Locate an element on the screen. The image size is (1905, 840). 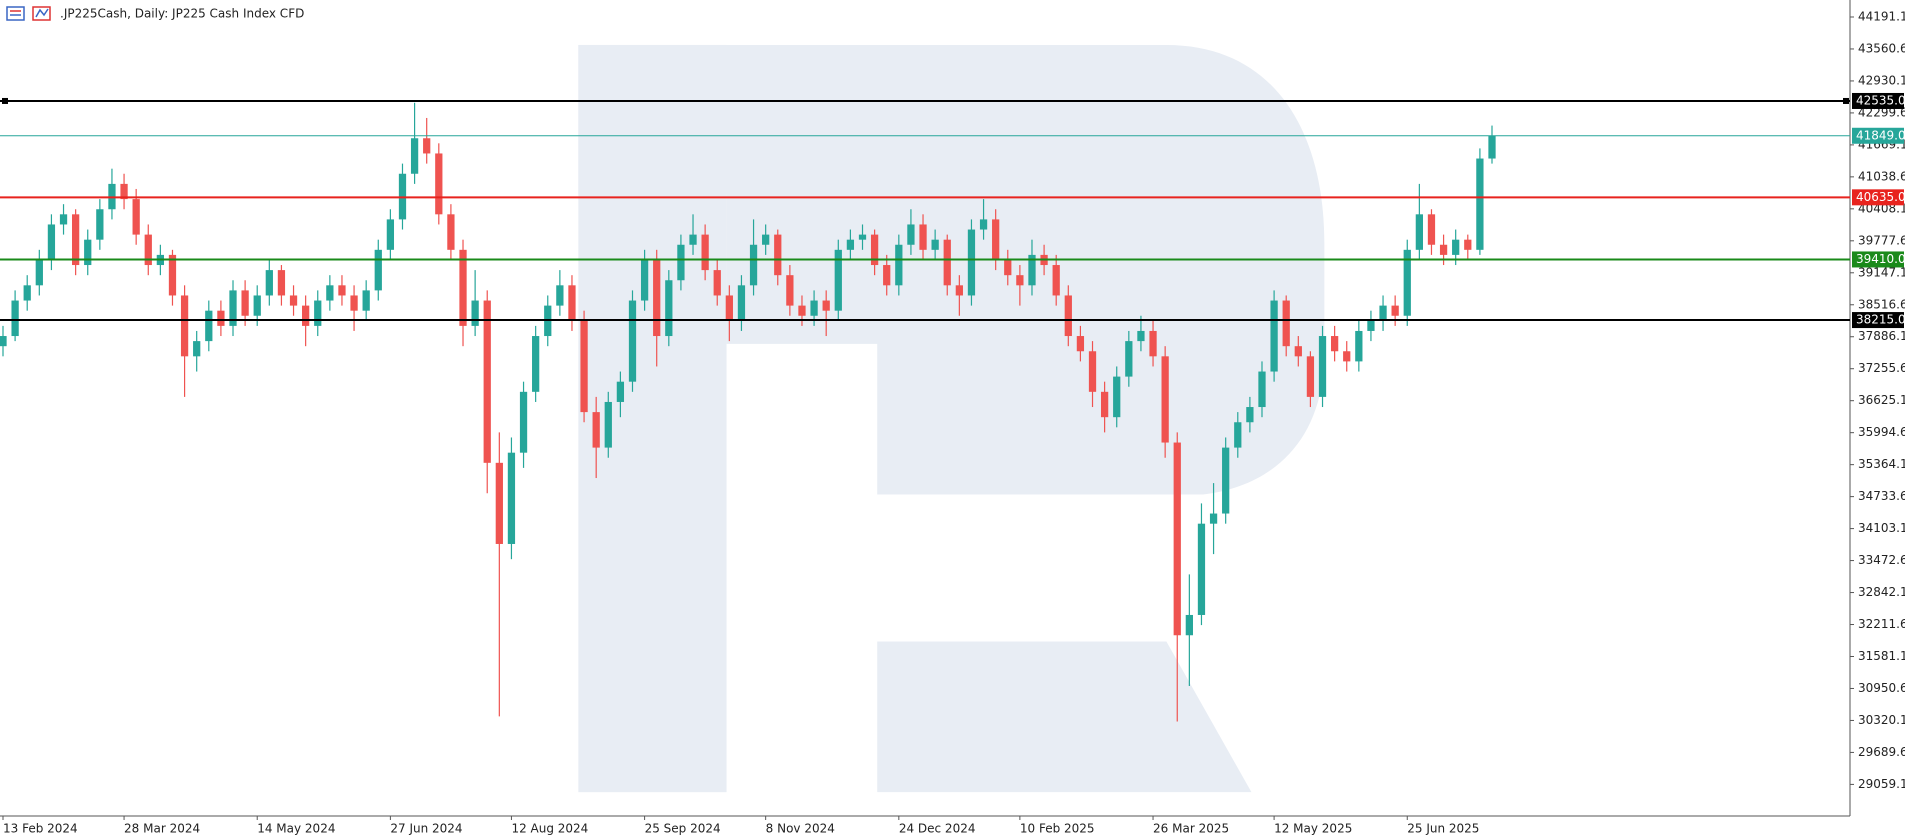
y-tick-label: 29689.6 is located at coordinates (1881, 752).